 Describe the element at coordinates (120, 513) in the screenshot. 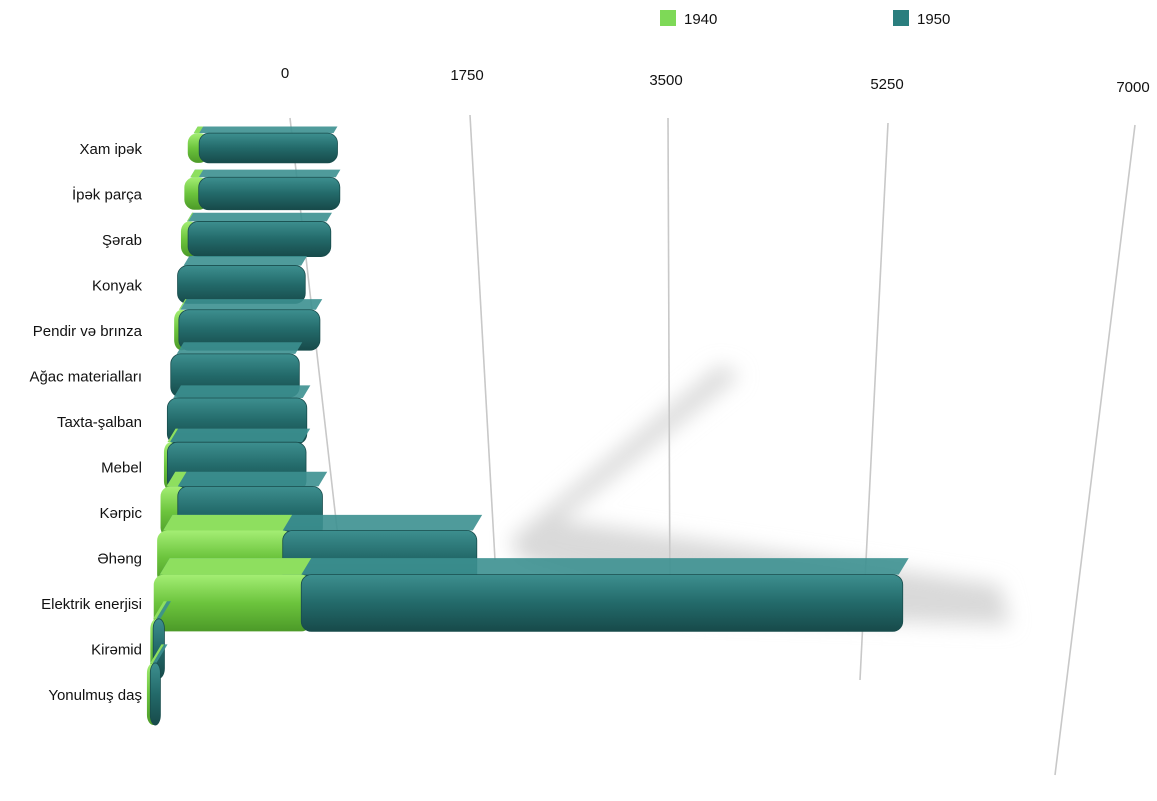

I see `category-label-k-rpic: Kərpic` at that location.